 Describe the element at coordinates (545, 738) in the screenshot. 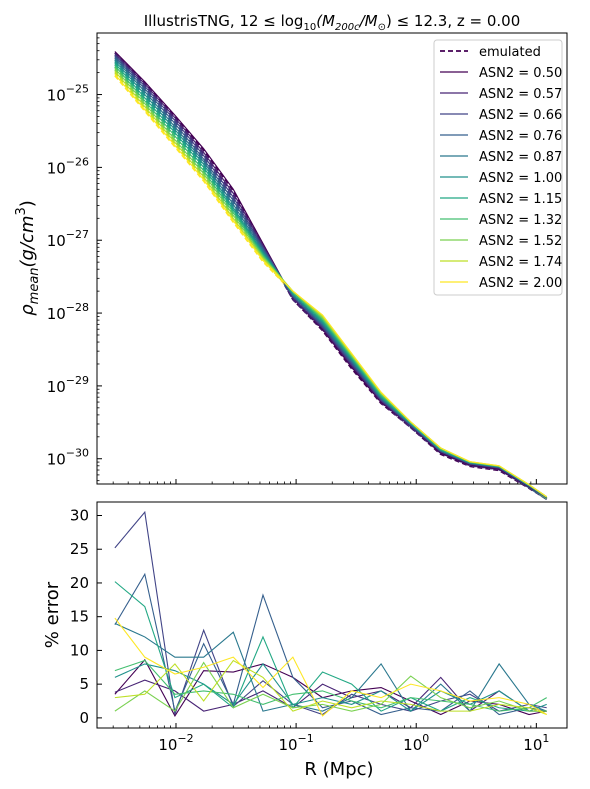

I see `tick-exponent: 1` at that location.